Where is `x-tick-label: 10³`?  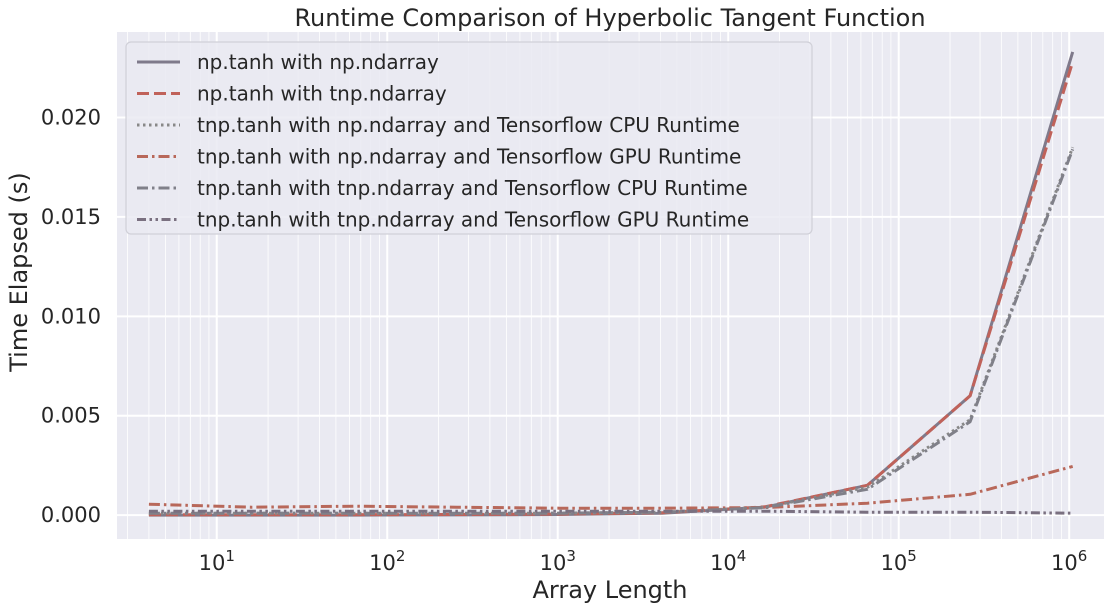
x-tick-label: 10³ is located at coordinates (558, 561).